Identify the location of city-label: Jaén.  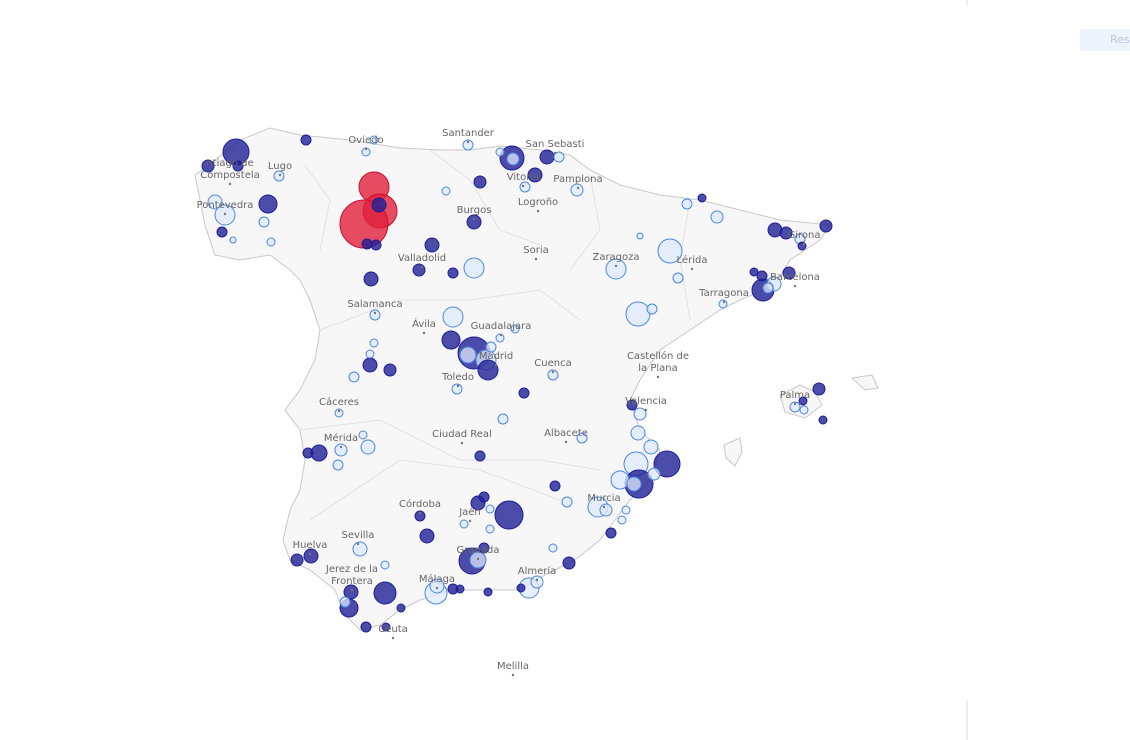
(469, 512).